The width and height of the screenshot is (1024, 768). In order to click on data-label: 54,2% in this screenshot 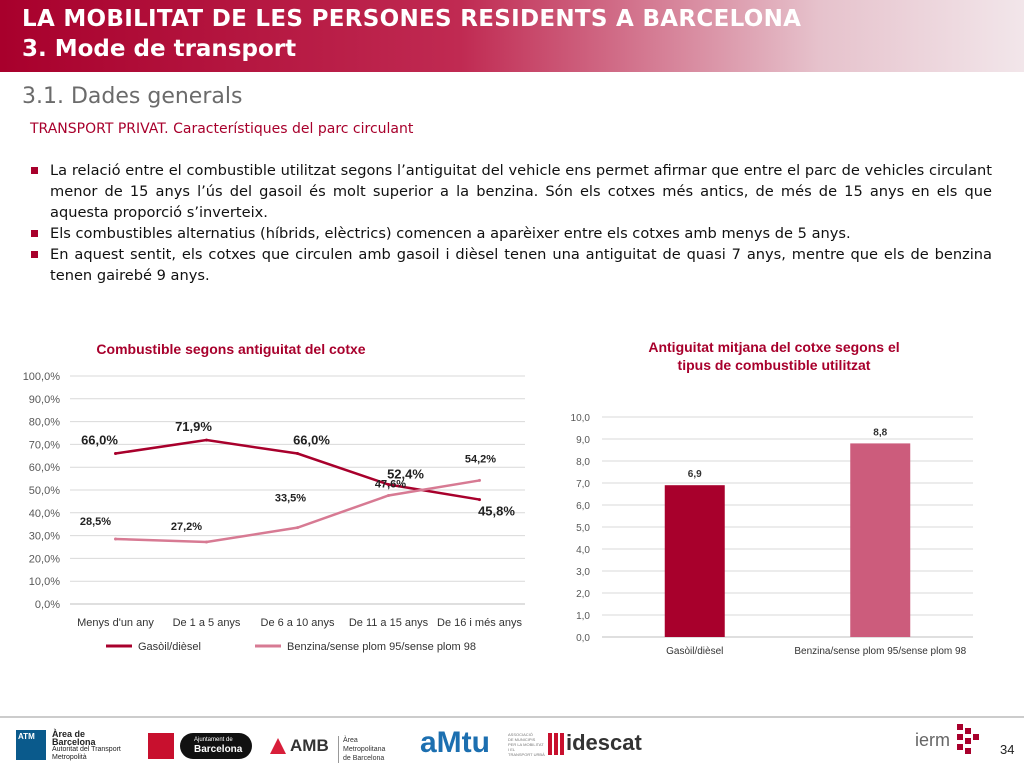, I will do `click(480, 459)`.